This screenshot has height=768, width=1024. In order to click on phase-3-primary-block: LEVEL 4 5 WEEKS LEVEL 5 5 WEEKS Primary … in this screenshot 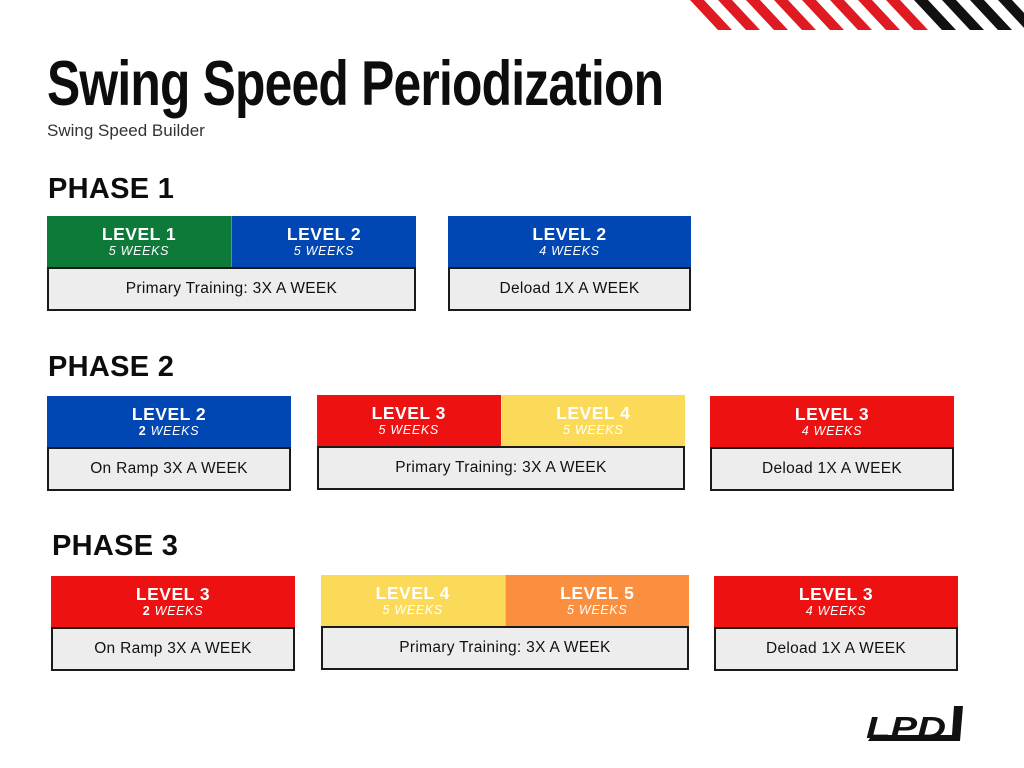, I will do `click(505, 622)`.